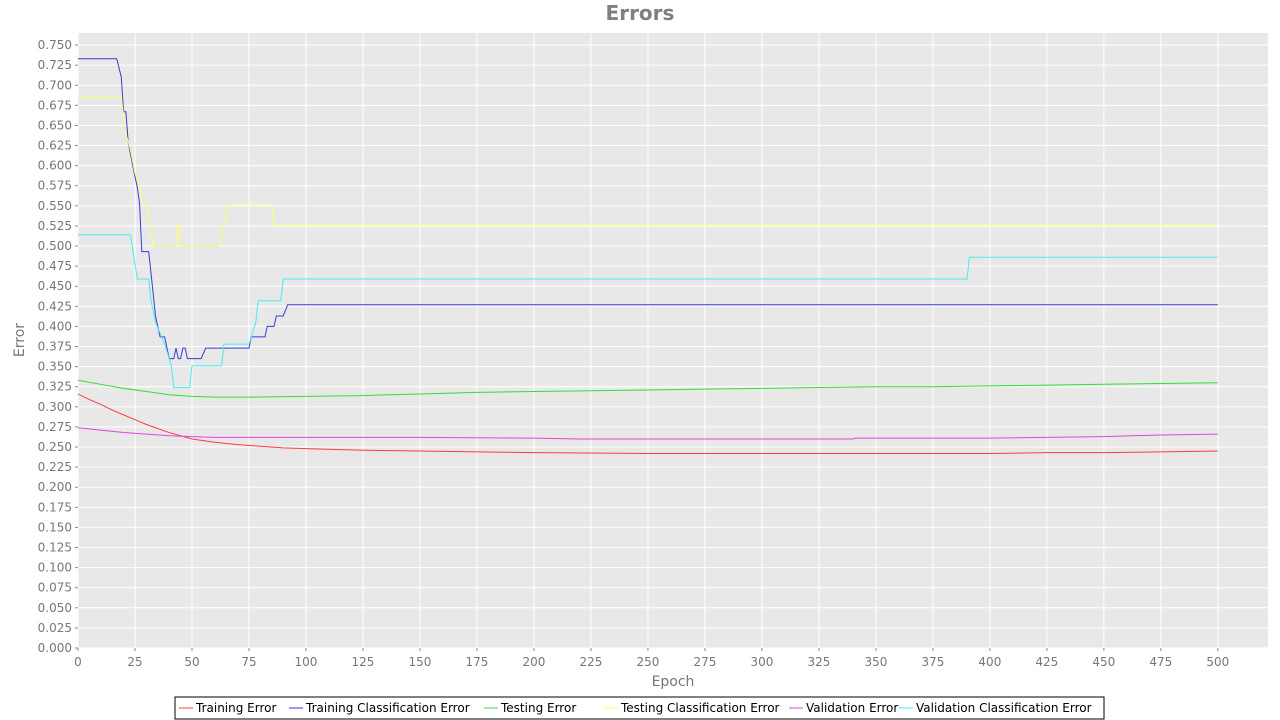 This screenshot has width=1280, height=720. I want to click on y-tick-label: 0.325, so click(55, 387).